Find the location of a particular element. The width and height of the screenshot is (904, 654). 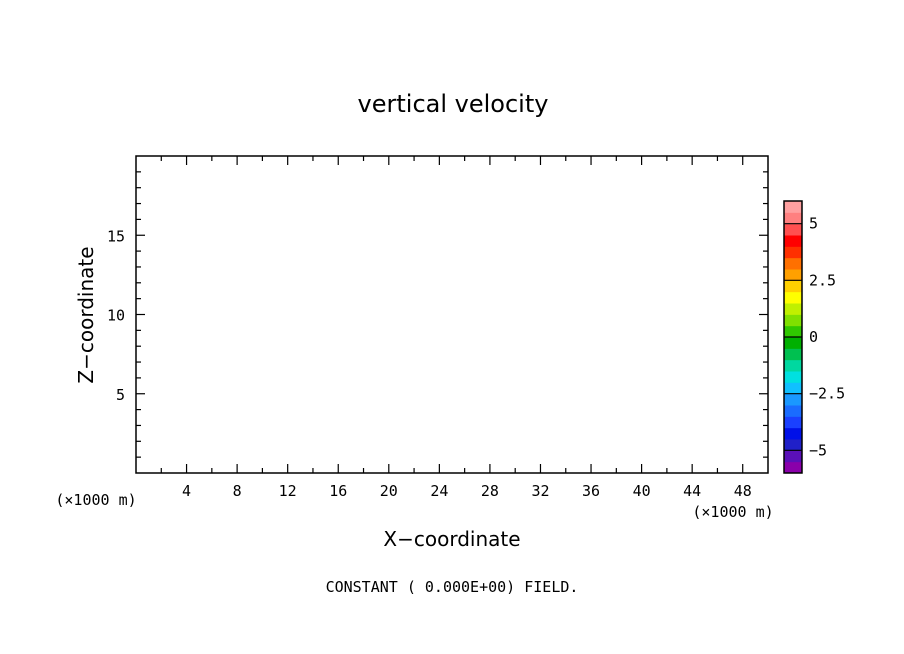

x-axis-title: X−coordinate is located at coordinates (451, 539).